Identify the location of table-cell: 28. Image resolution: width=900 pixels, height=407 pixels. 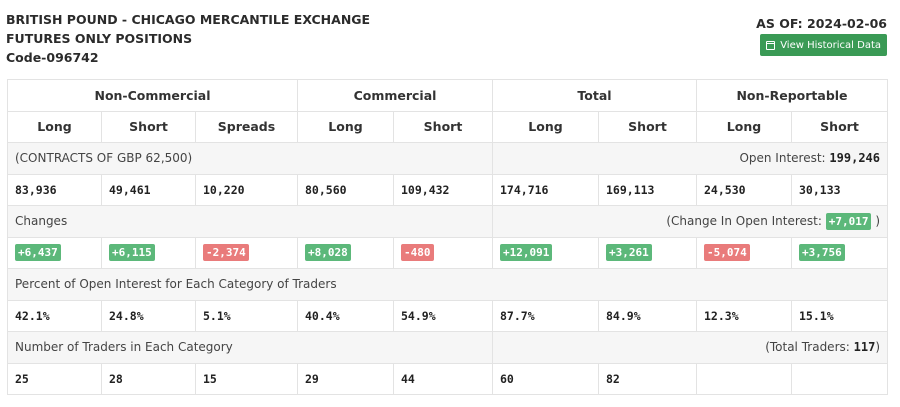
(148, 378).